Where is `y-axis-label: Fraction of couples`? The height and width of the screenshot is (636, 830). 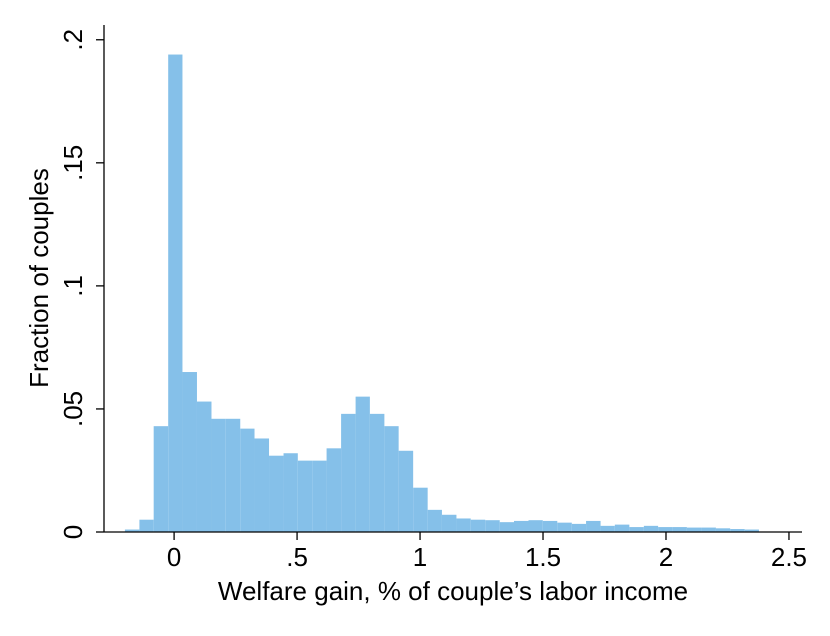 y-axis-label: Fraction of couples is located at coordinates (39, 278).